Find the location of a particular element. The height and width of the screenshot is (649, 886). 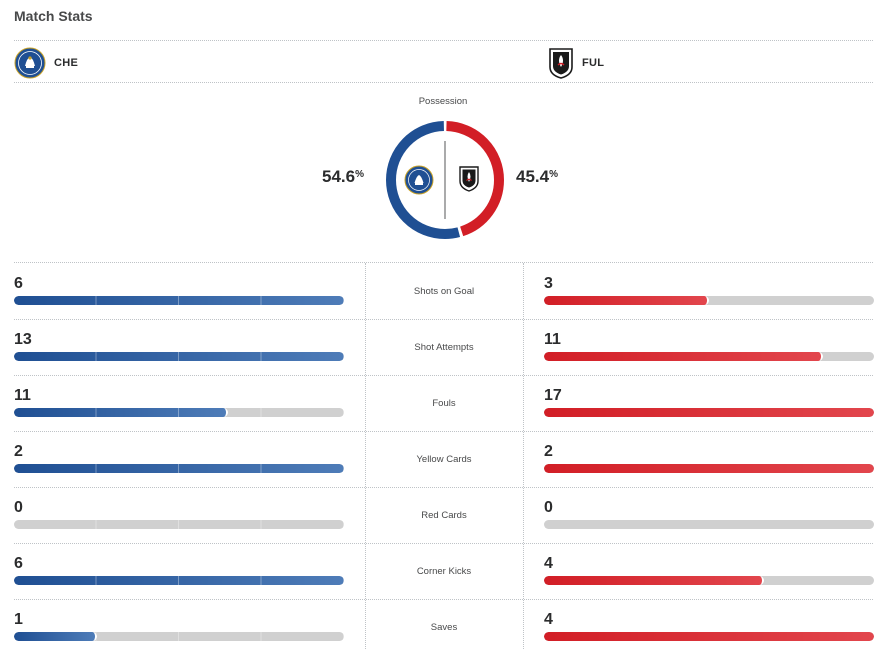

stat-row: 2 Yellow Cards 2 is located at coordinates (444, 459).